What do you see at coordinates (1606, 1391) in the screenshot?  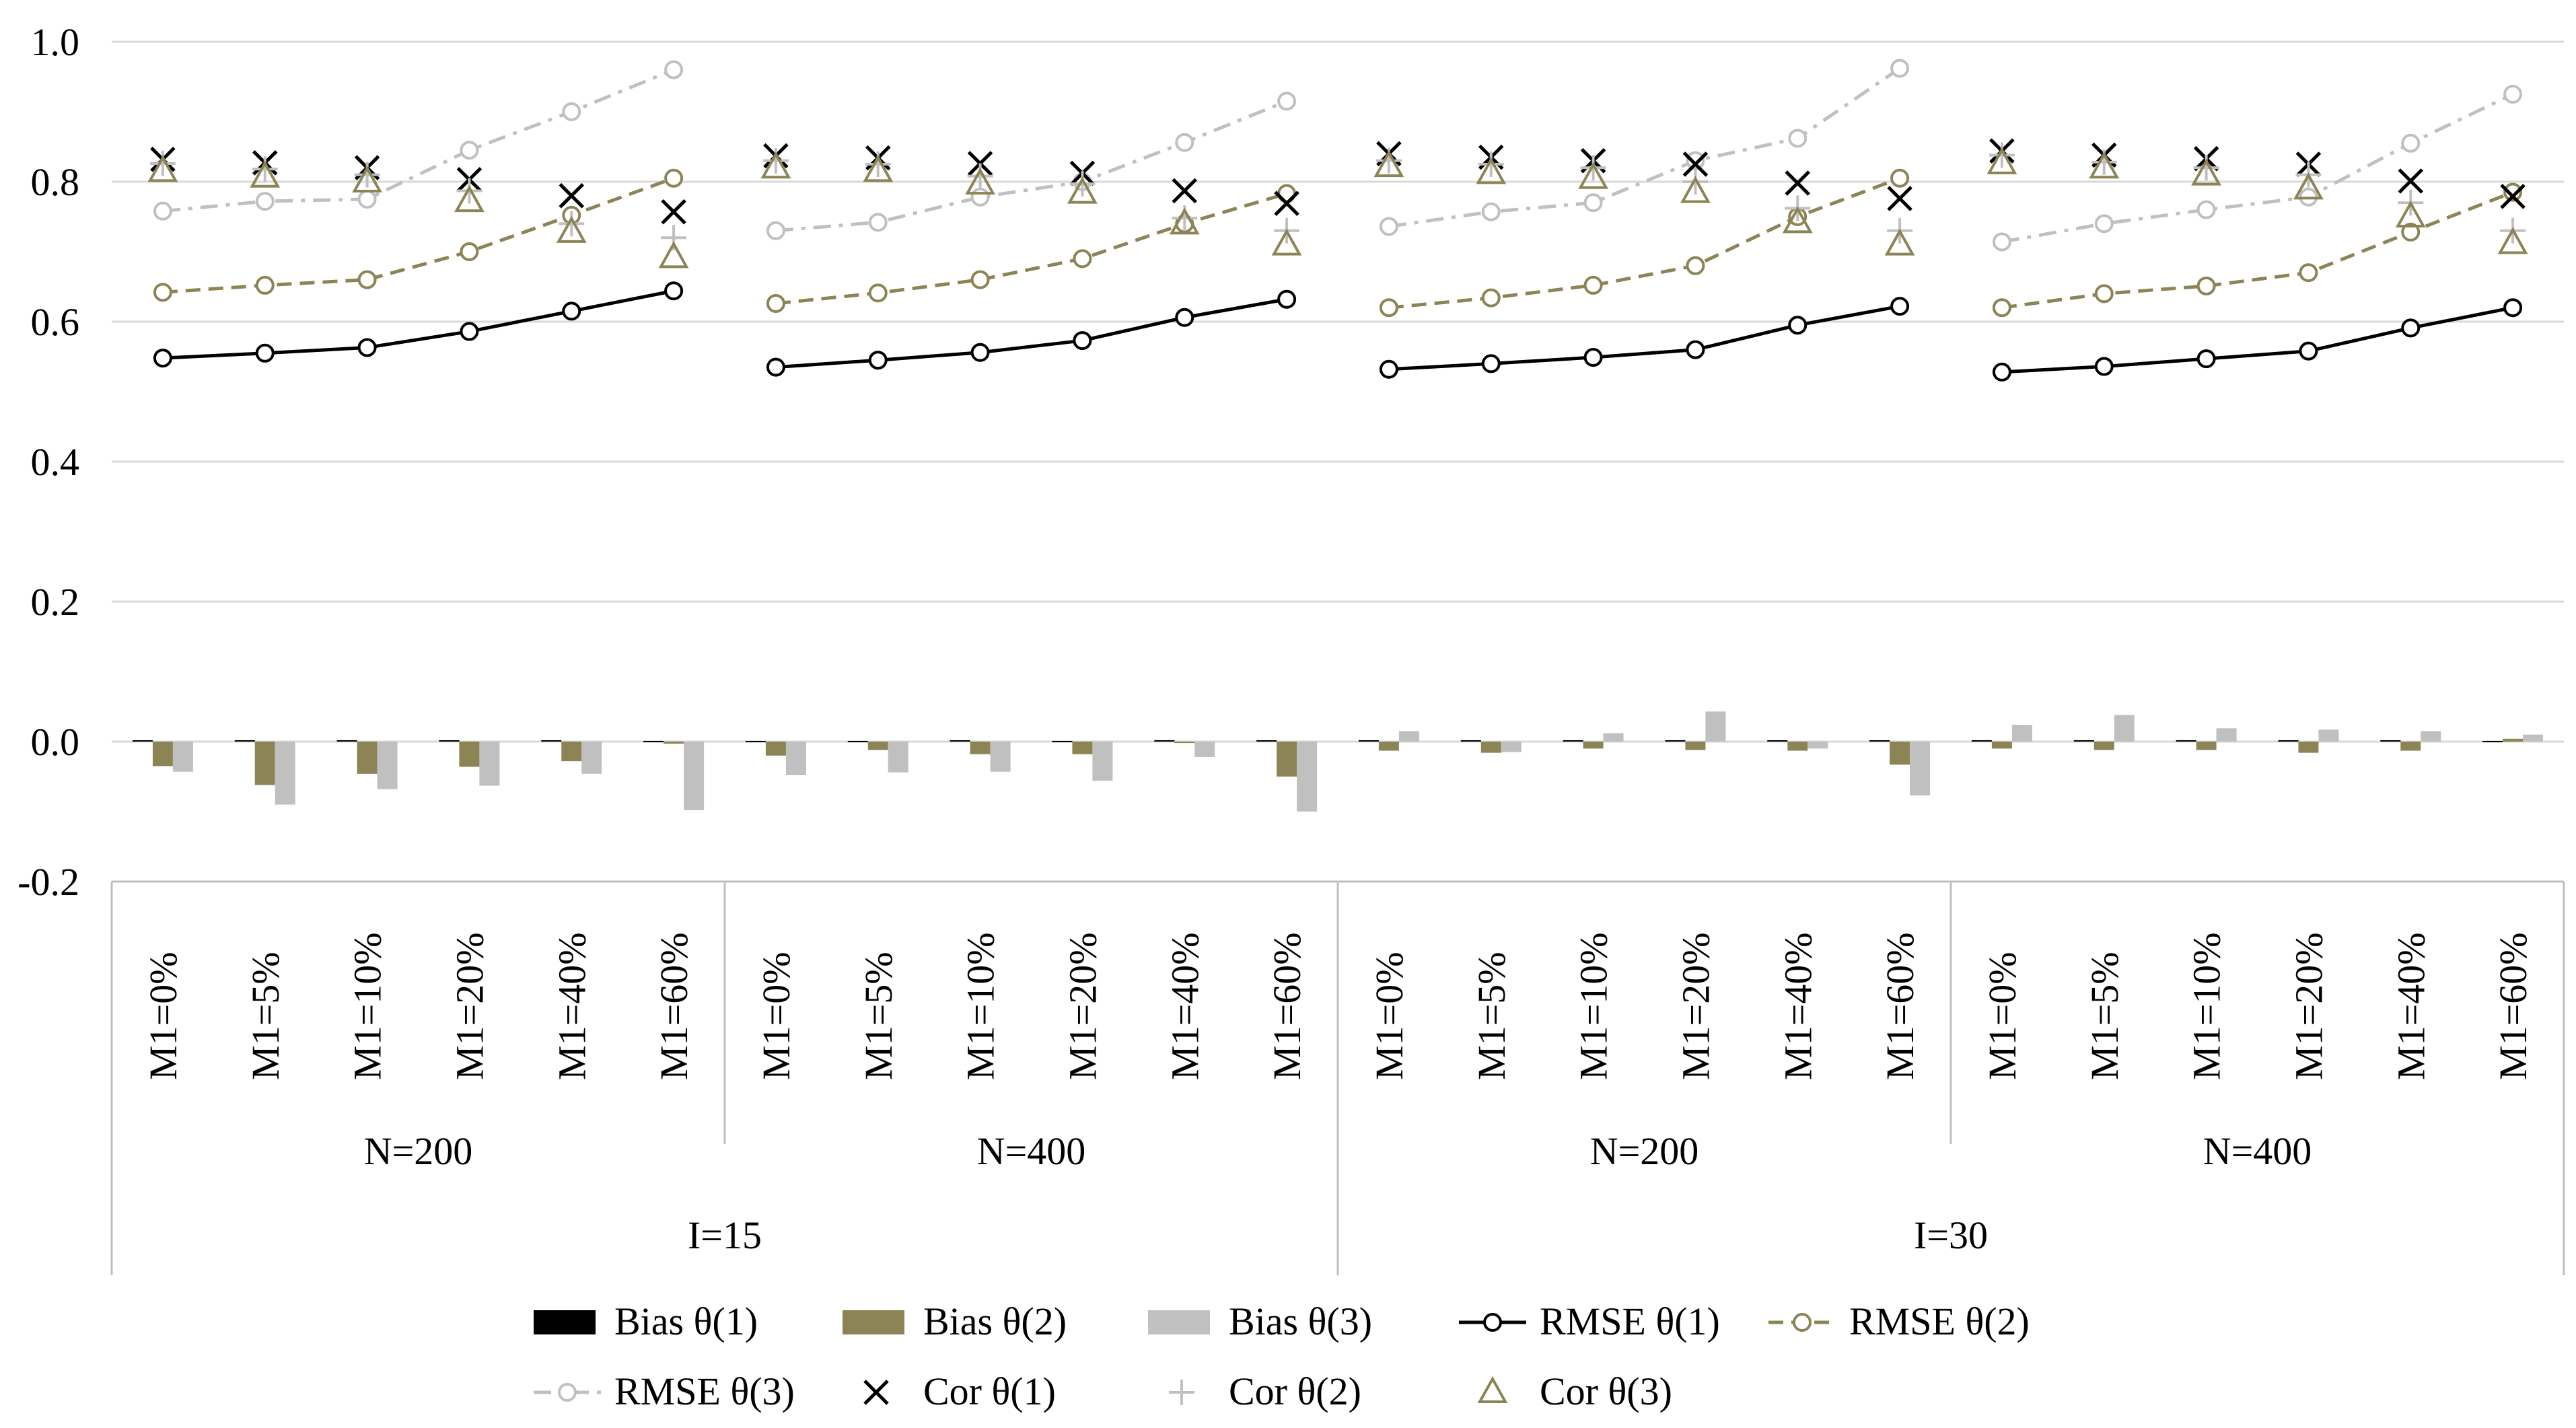 I see `legend-label: Cor θ(3)` at bounding box center [1606, 1391].